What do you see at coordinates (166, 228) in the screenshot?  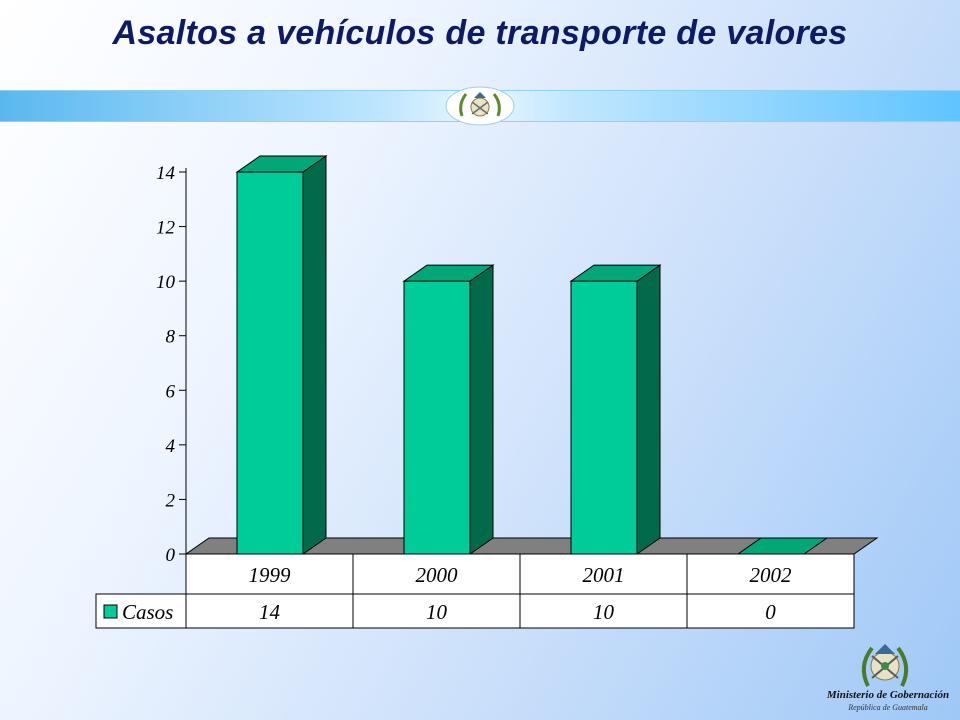 I see `y-tick-label: 12` at bounding box center [166, 228].